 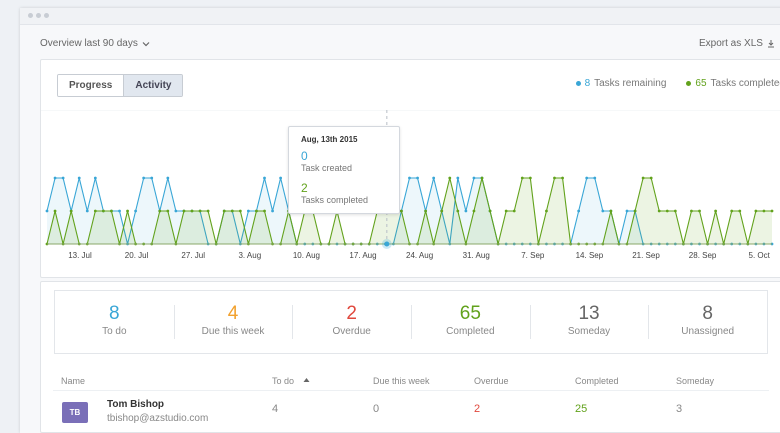 I want to click on column-header-due: Due this week, so click(x=401, y=381).